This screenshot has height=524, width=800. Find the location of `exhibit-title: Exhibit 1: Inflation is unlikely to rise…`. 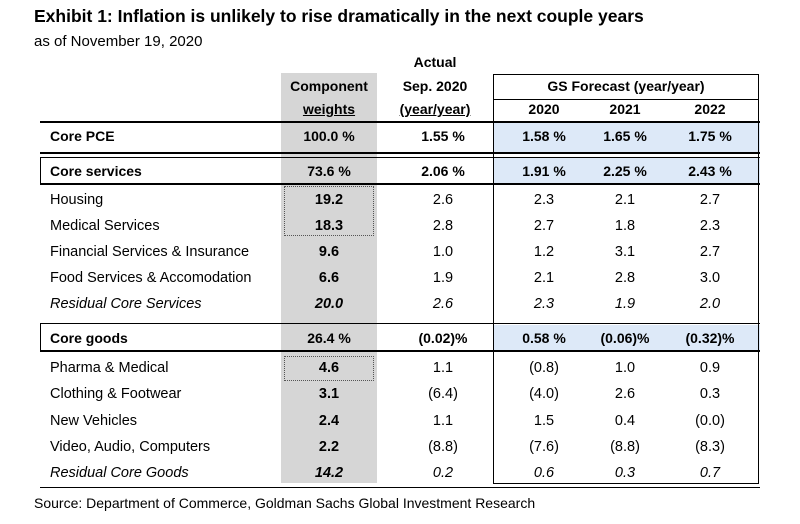

exhibit-title: Exhibit 1: Inflation is unlikely to rise… is located at coordinates (339, 16).